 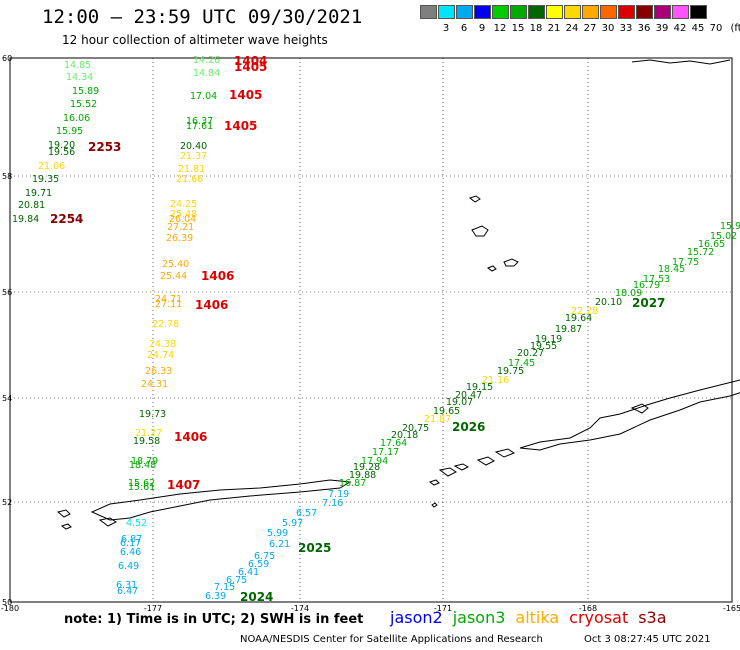 What do you see at coordinates (731, 608) in the screenshot?
I see `longitude-label: -165` at bounding box center [731, 608].